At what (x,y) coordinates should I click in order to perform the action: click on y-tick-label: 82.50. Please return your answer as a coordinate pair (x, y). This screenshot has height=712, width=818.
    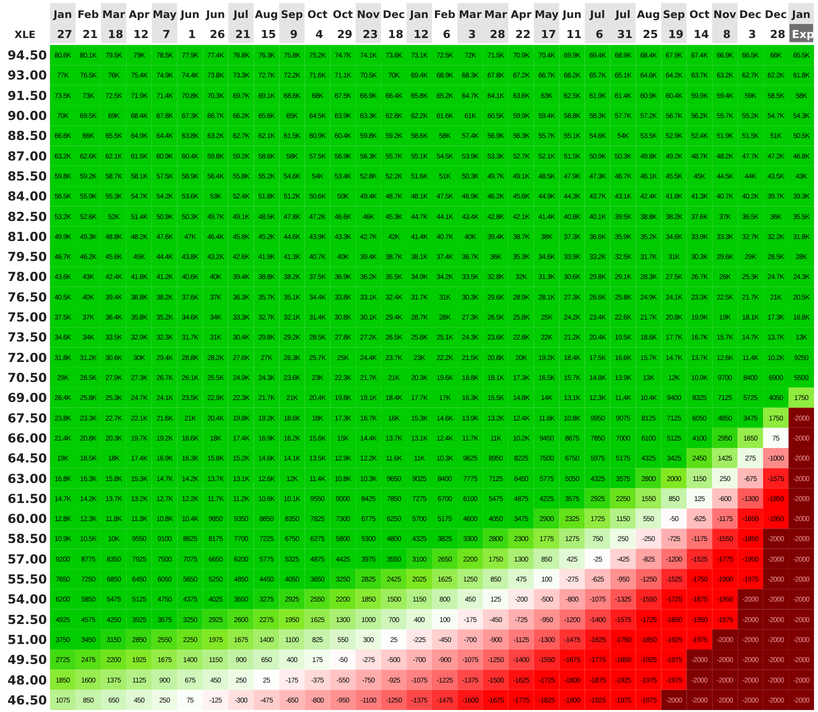
    Looking at the image, I should click on (27, 216).